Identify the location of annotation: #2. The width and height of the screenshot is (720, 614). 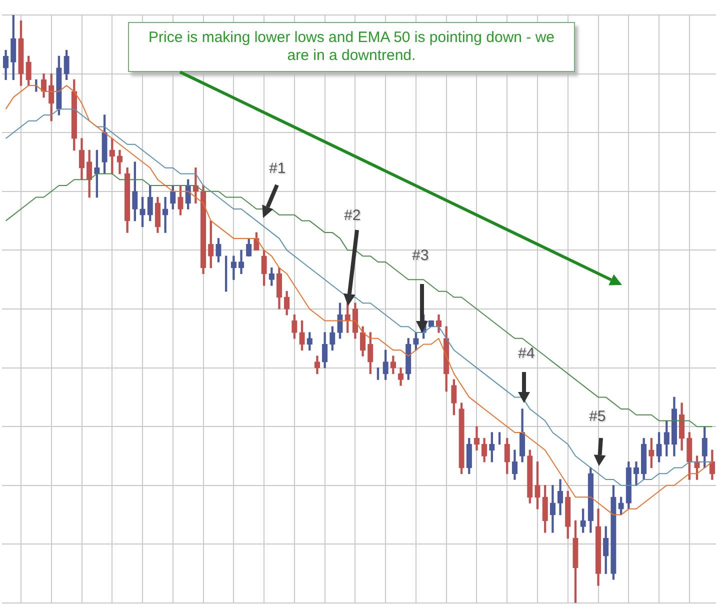
(352, 215).